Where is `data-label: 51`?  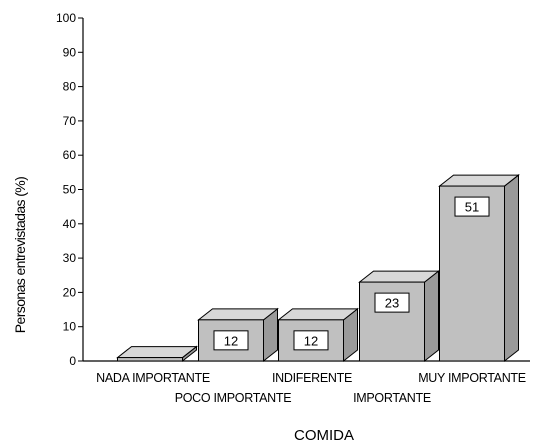 data-label: 51 is located at coordinates (472, 206).